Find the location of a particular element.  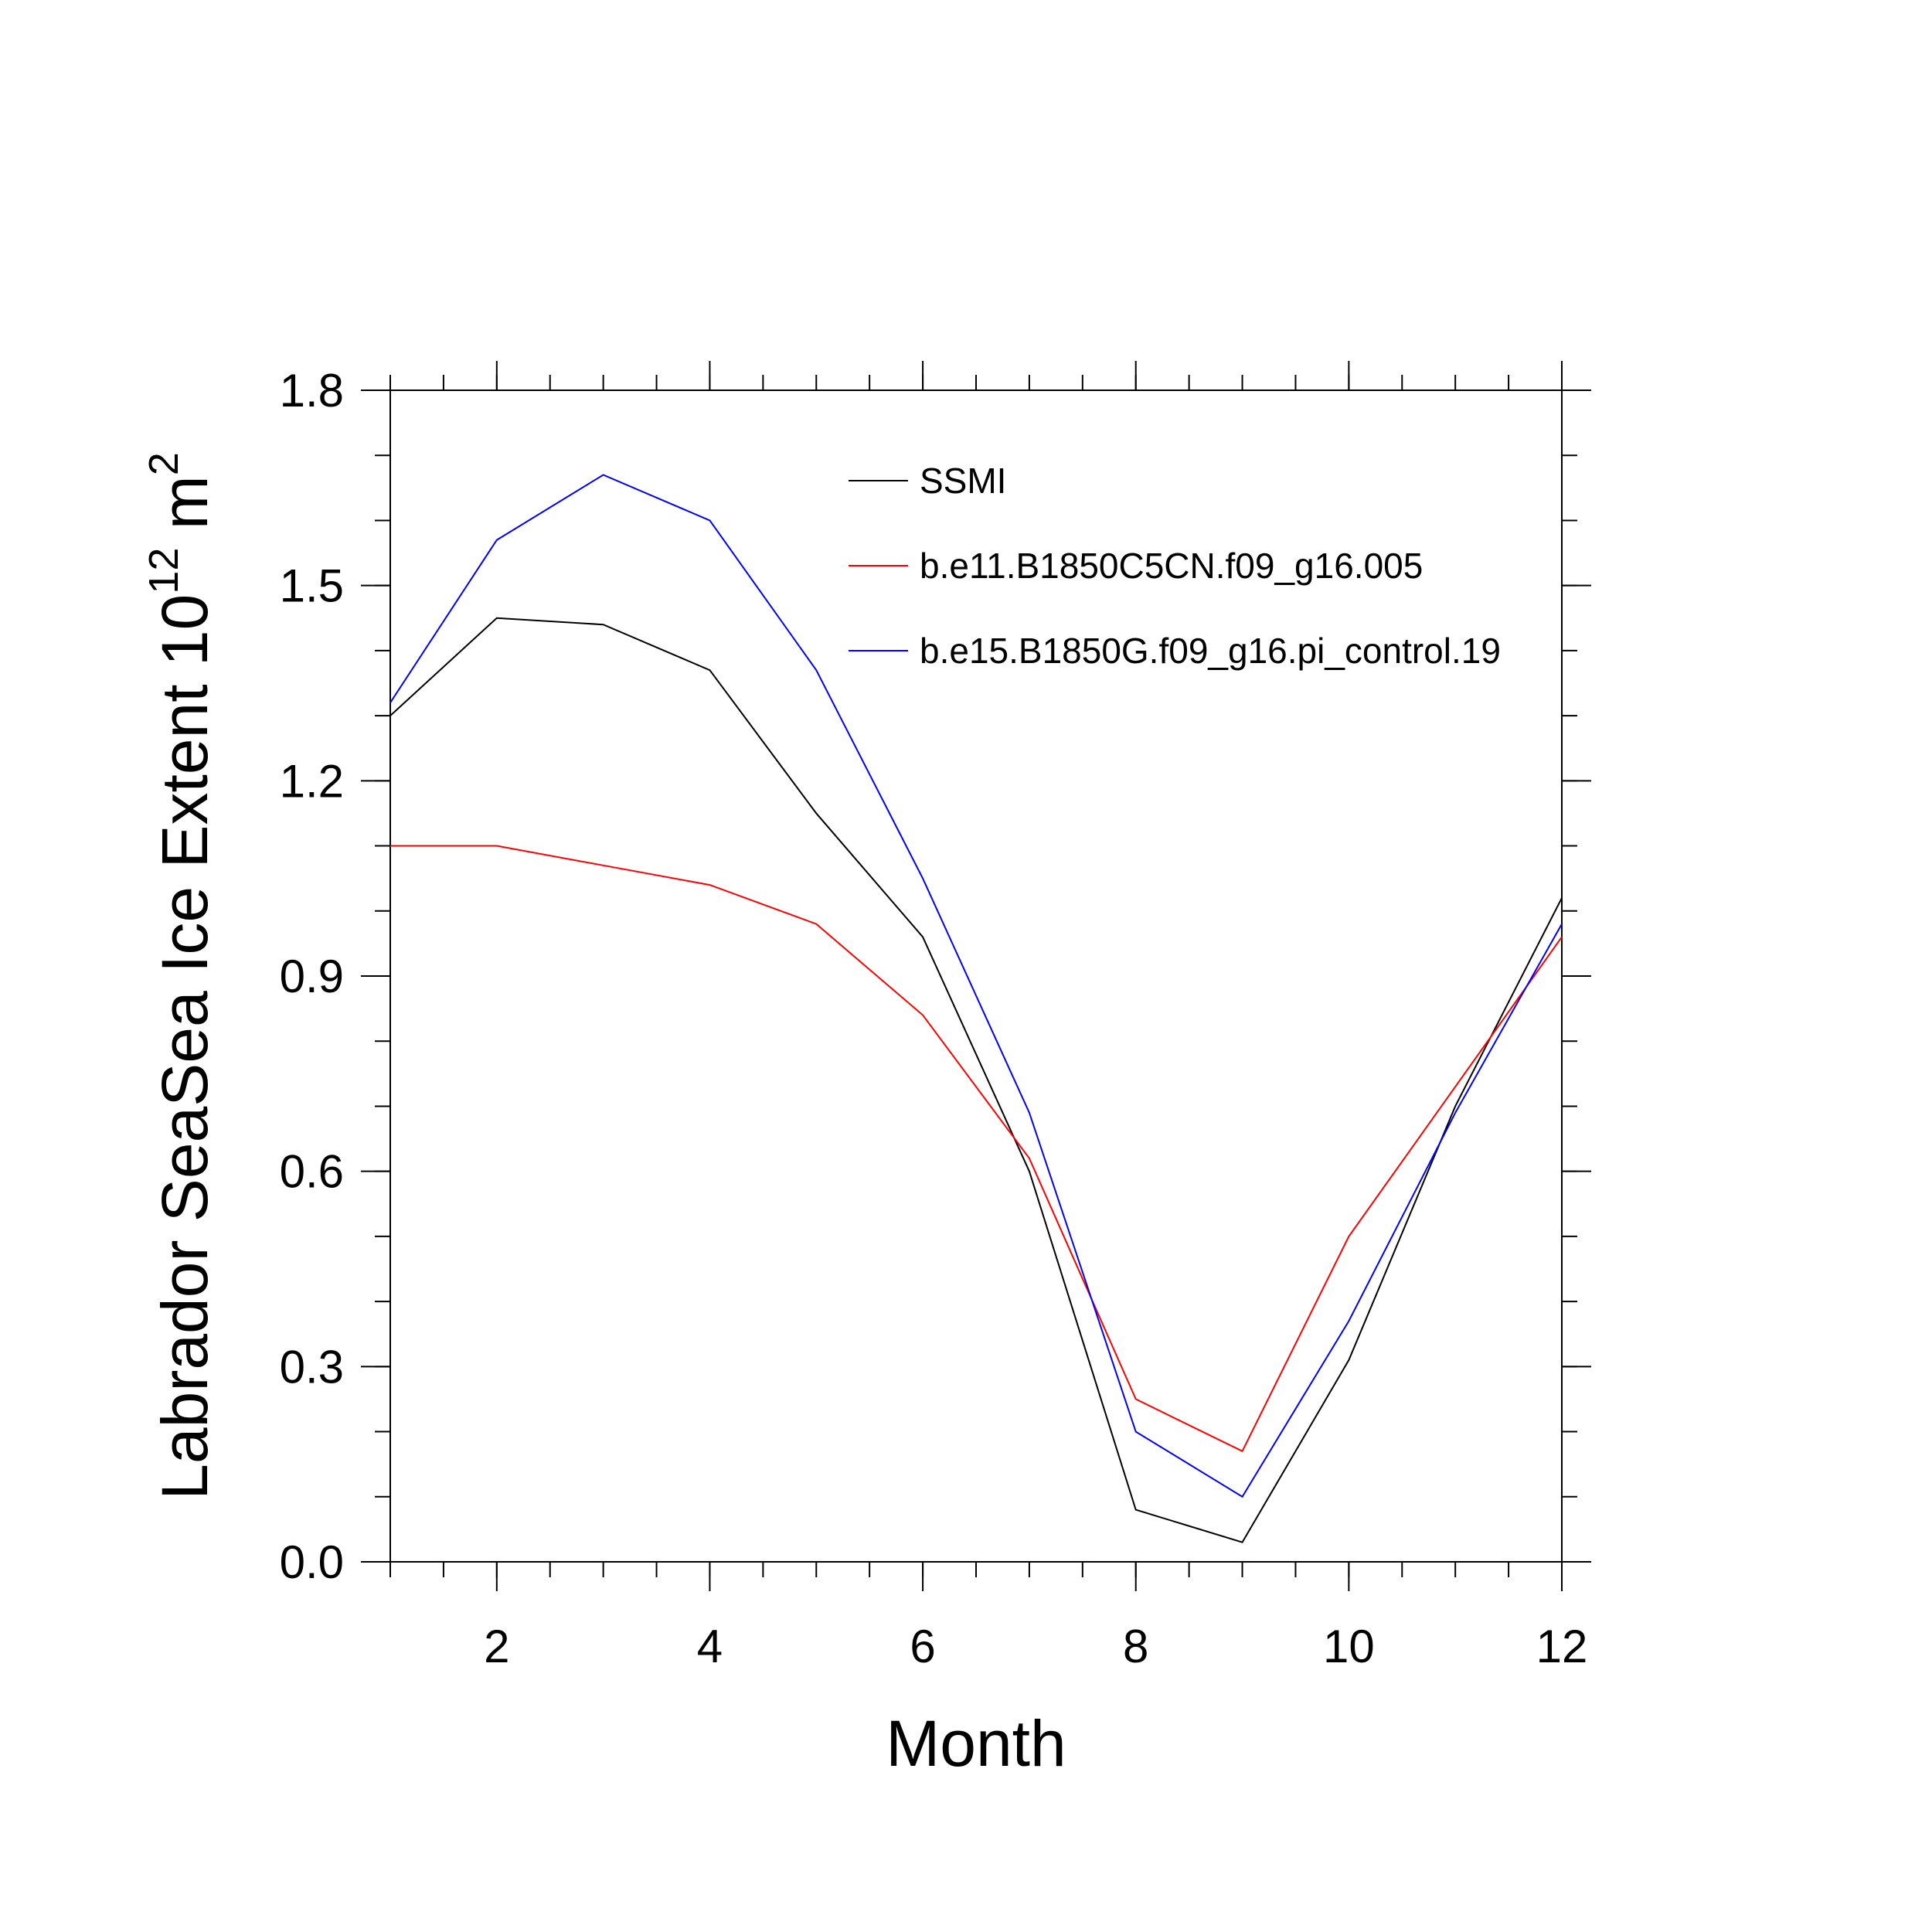

y-axis-title-exponent: 12 is located at coordinates (164, 571).